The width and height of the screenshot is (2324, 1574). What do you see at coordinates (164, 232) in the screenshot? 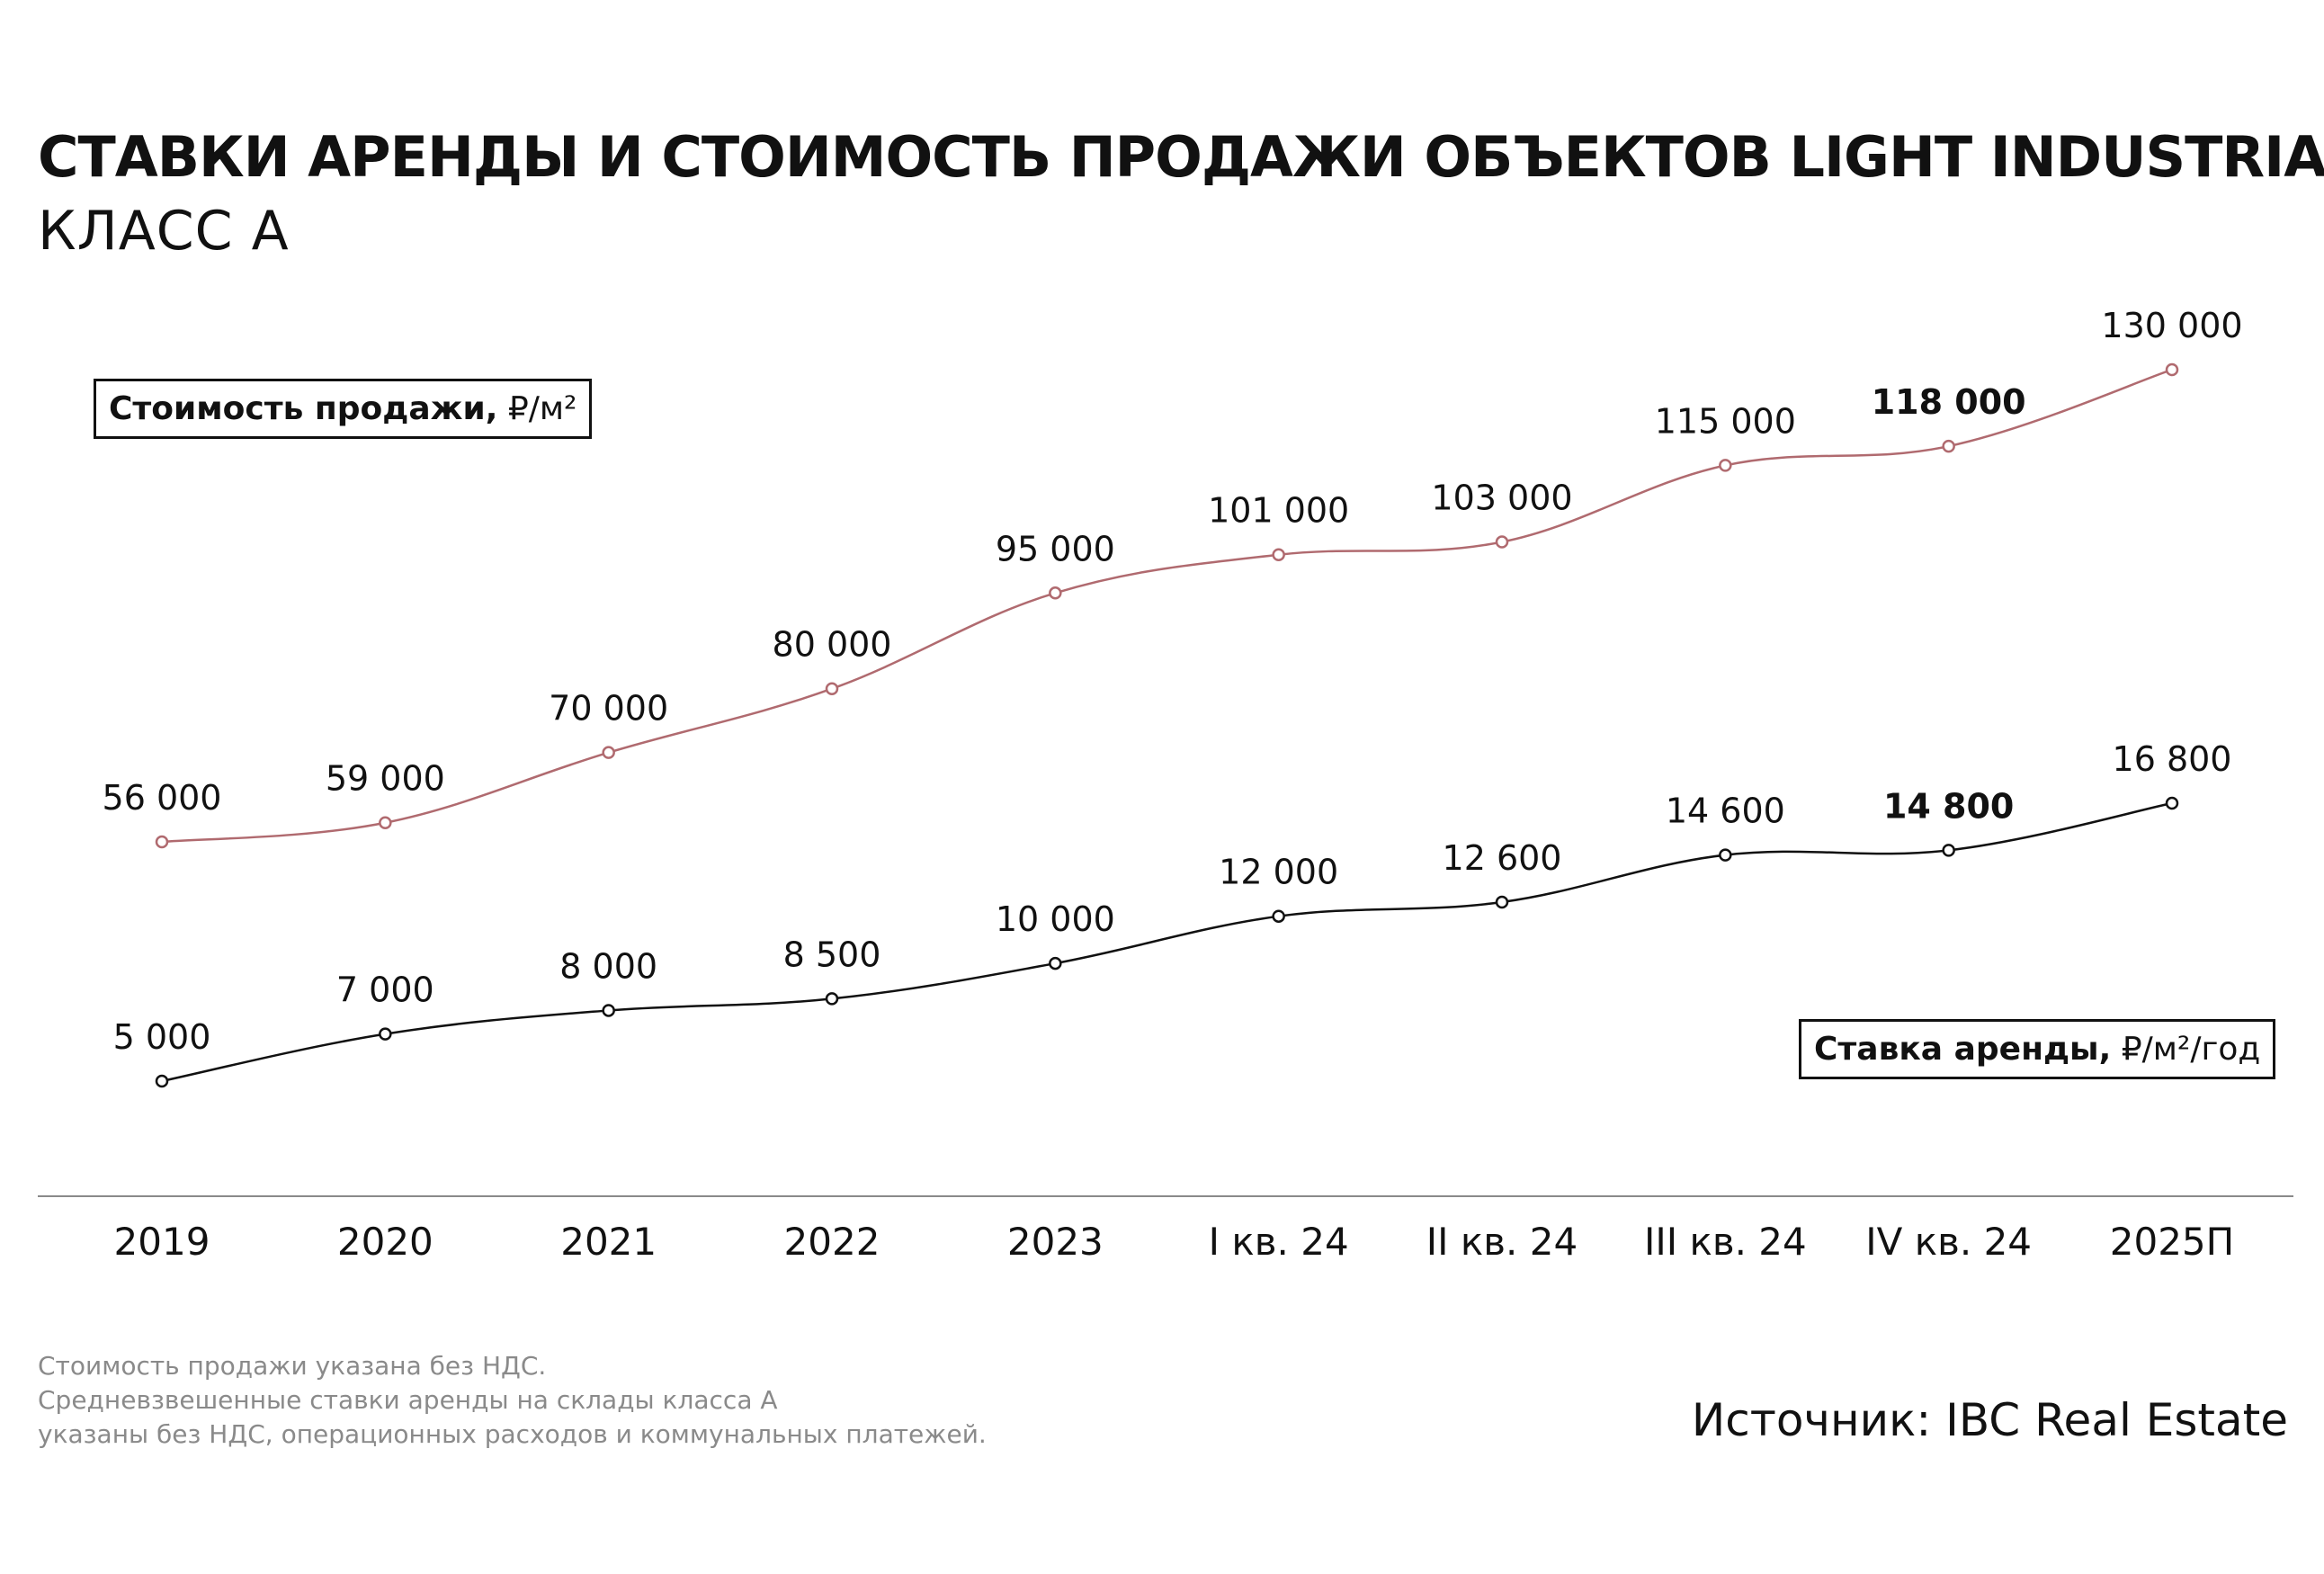
I see `page-subtitle: КЛАСС А` at bounding box center [164, 232].